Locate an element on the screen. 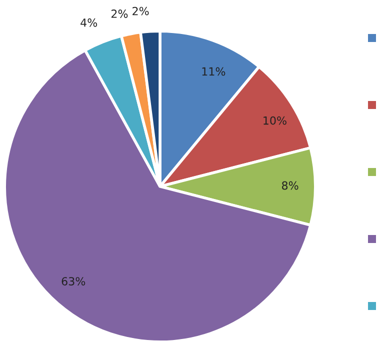  data-label: 8% is located at coordinates (290, 185).